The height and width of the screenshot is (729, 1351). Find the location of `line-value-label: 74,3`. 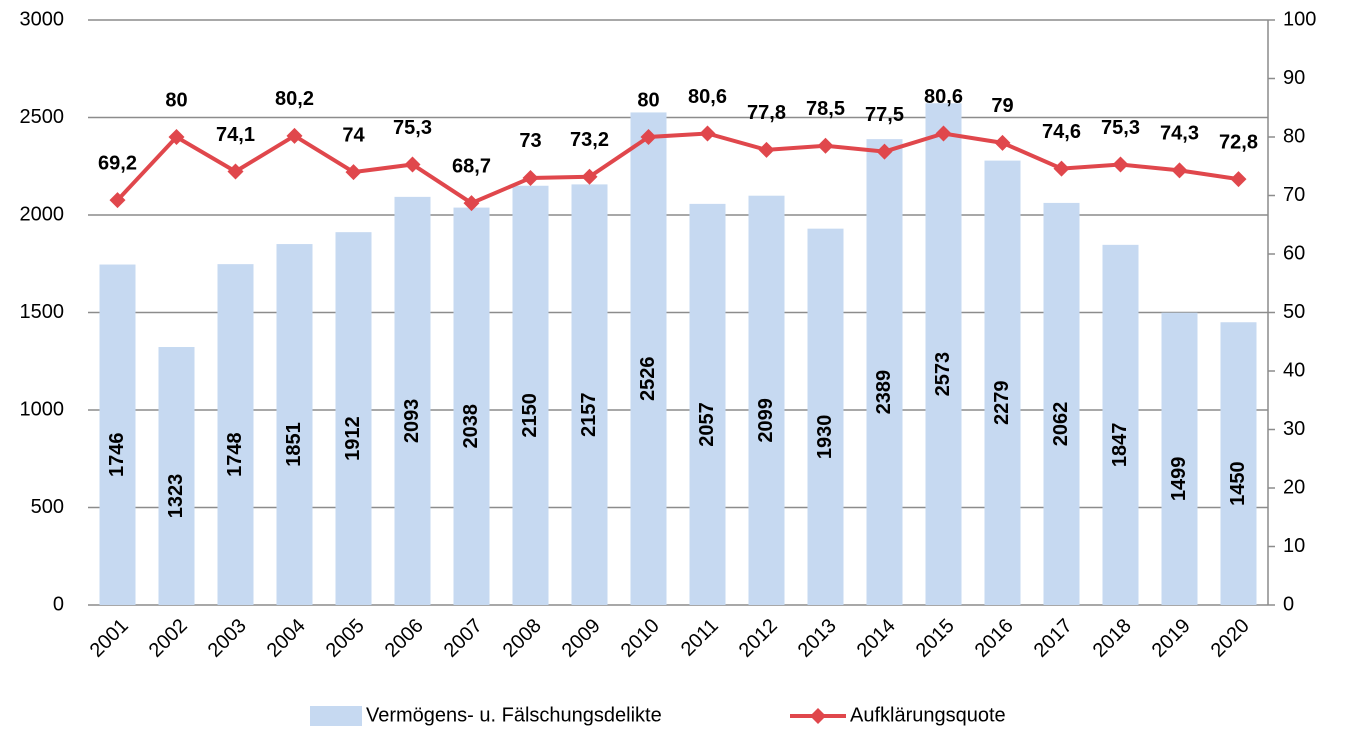

line-value-label: 74,3 is located at coordinates (1179, 134).